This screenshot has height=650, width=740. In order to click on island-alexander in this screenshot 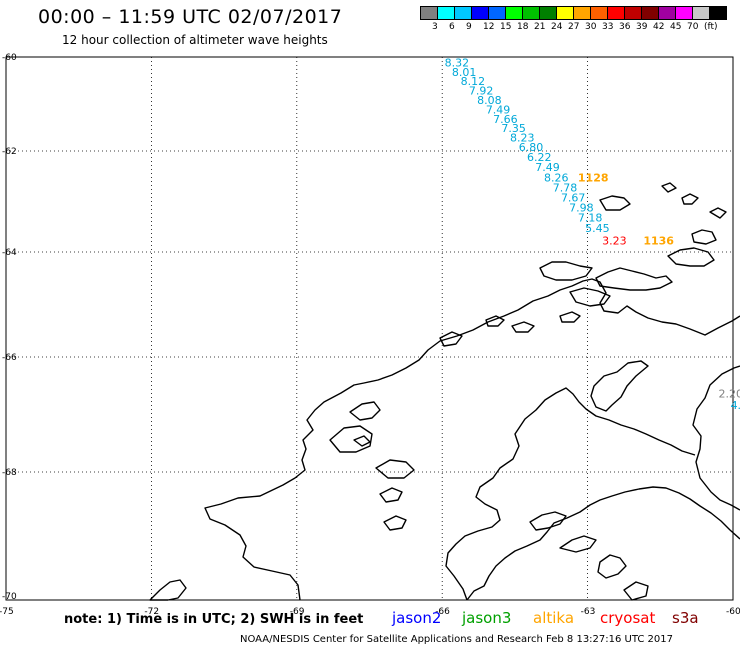, I will do `click(168, 590)`.